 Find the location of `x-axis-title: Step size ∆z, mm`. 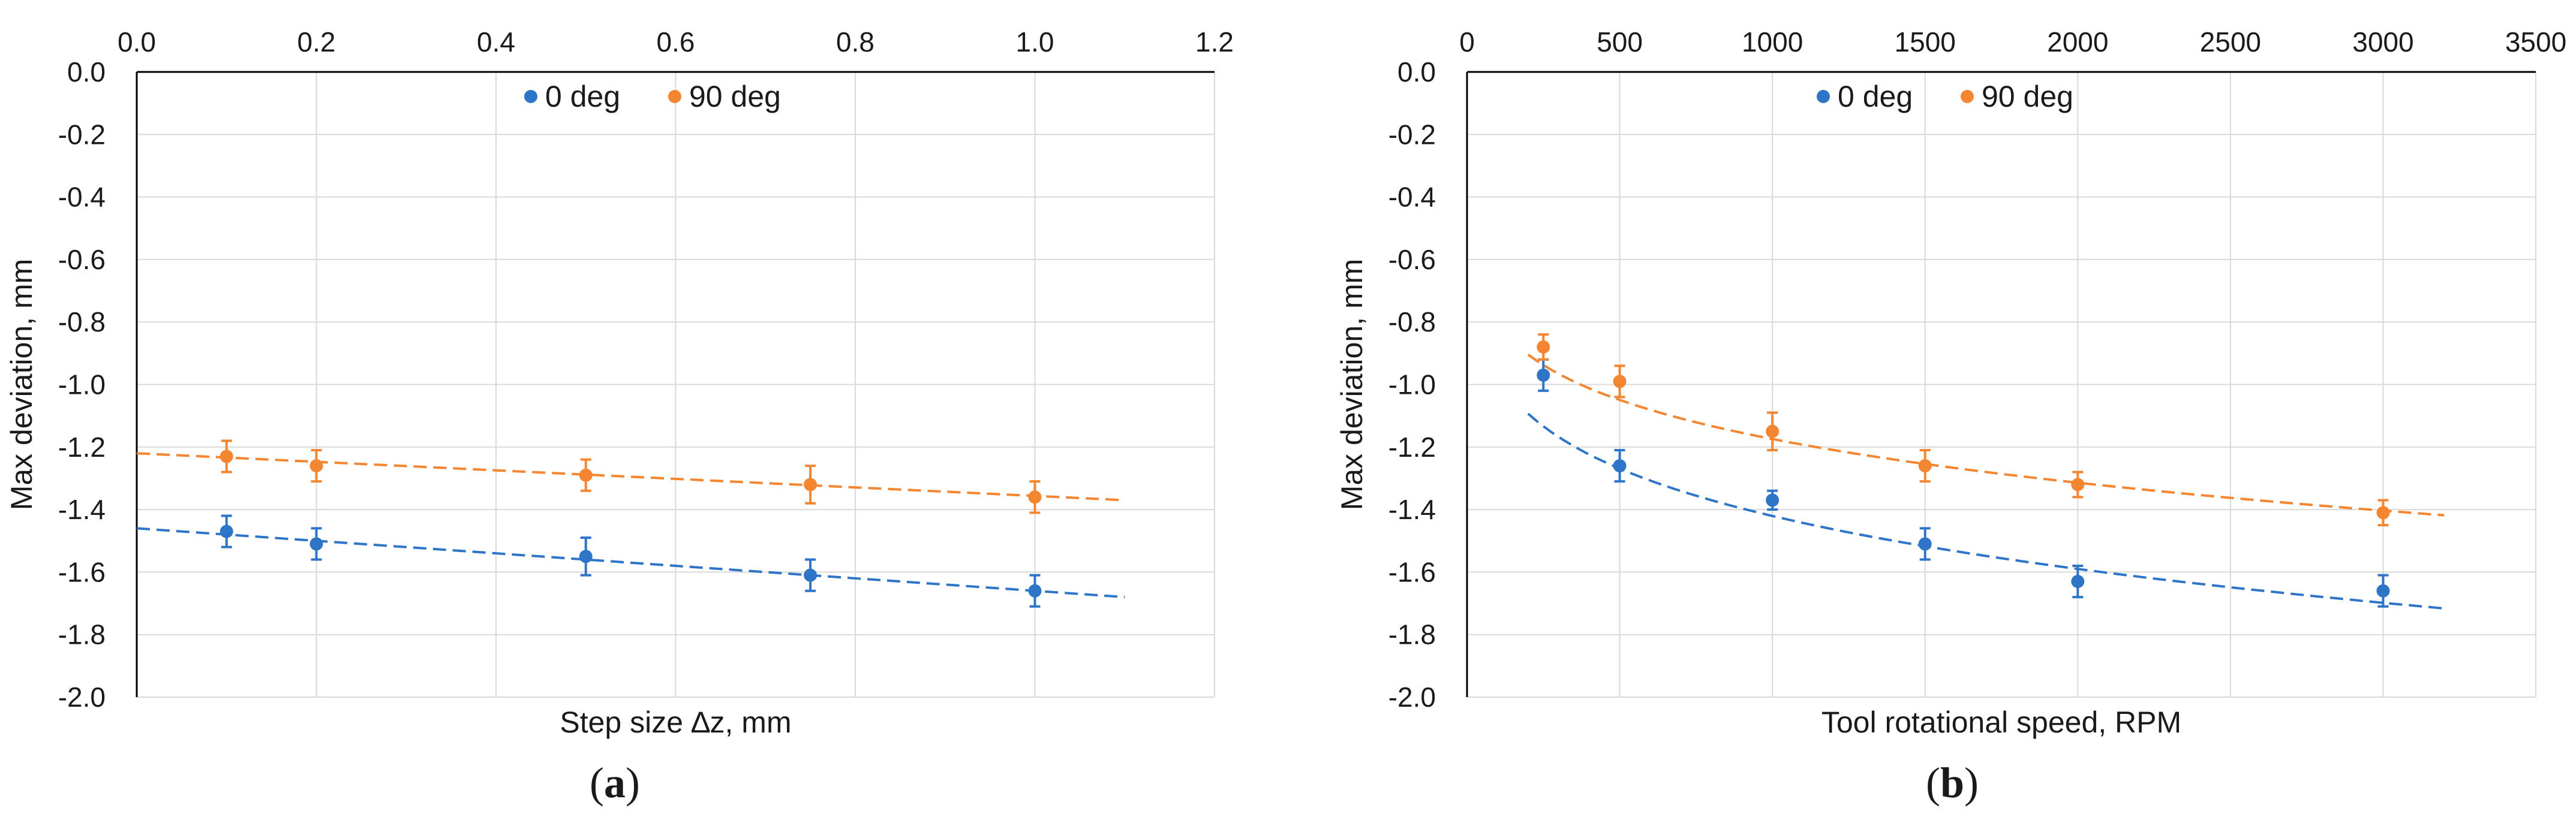

x-axis-title: Step size ∆z, mm is located at coordinates (676, 722).